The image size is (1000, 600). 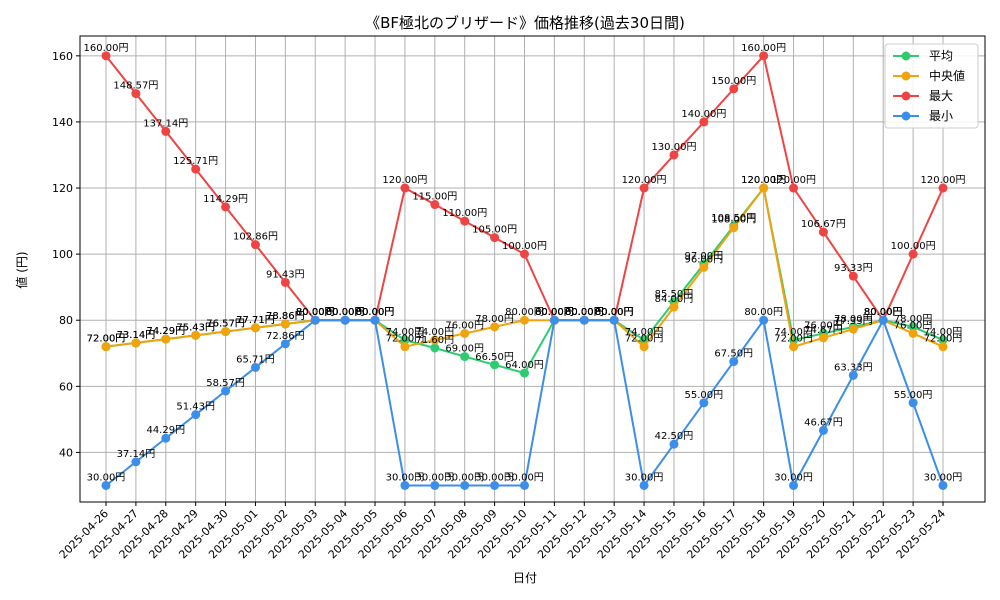 What do you see at coordinates (435, 340) in the screenshot?
I see `data-label: 71.60円` at bounding box center [435, 340].